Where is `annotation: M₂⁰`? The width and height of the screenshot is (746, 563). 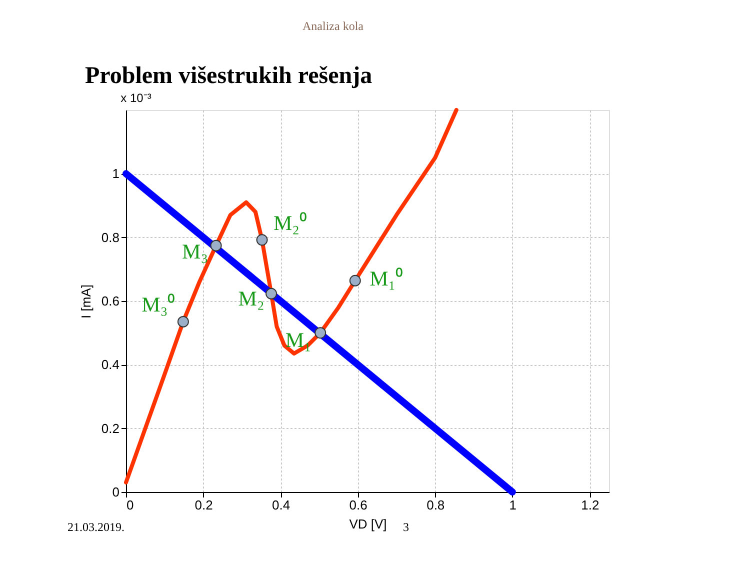
annotation: M₂⁰ is located at coordinates (290, 222).